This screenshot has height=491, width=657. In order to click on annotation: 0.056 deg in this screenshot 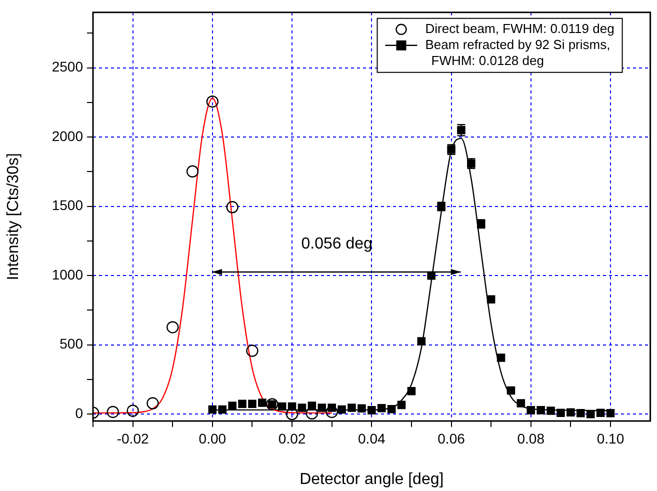, I will do `click(336, 244)`.